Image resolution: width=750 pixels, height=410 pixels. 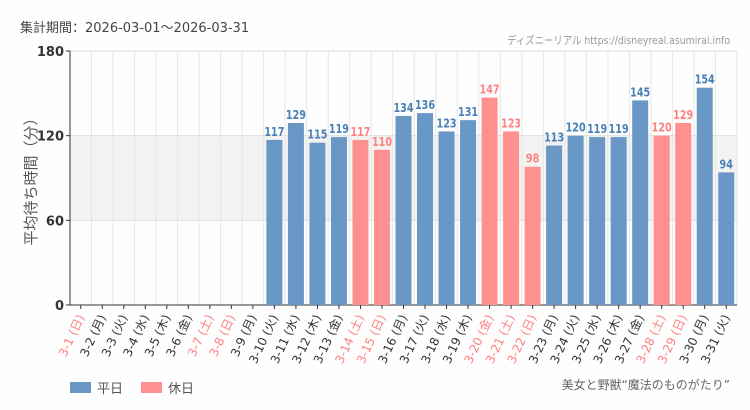 What do you see at coordinates (55, 221) in the screenshot?
I see `y-tick-label: 60` at bounding box center [55, 221].